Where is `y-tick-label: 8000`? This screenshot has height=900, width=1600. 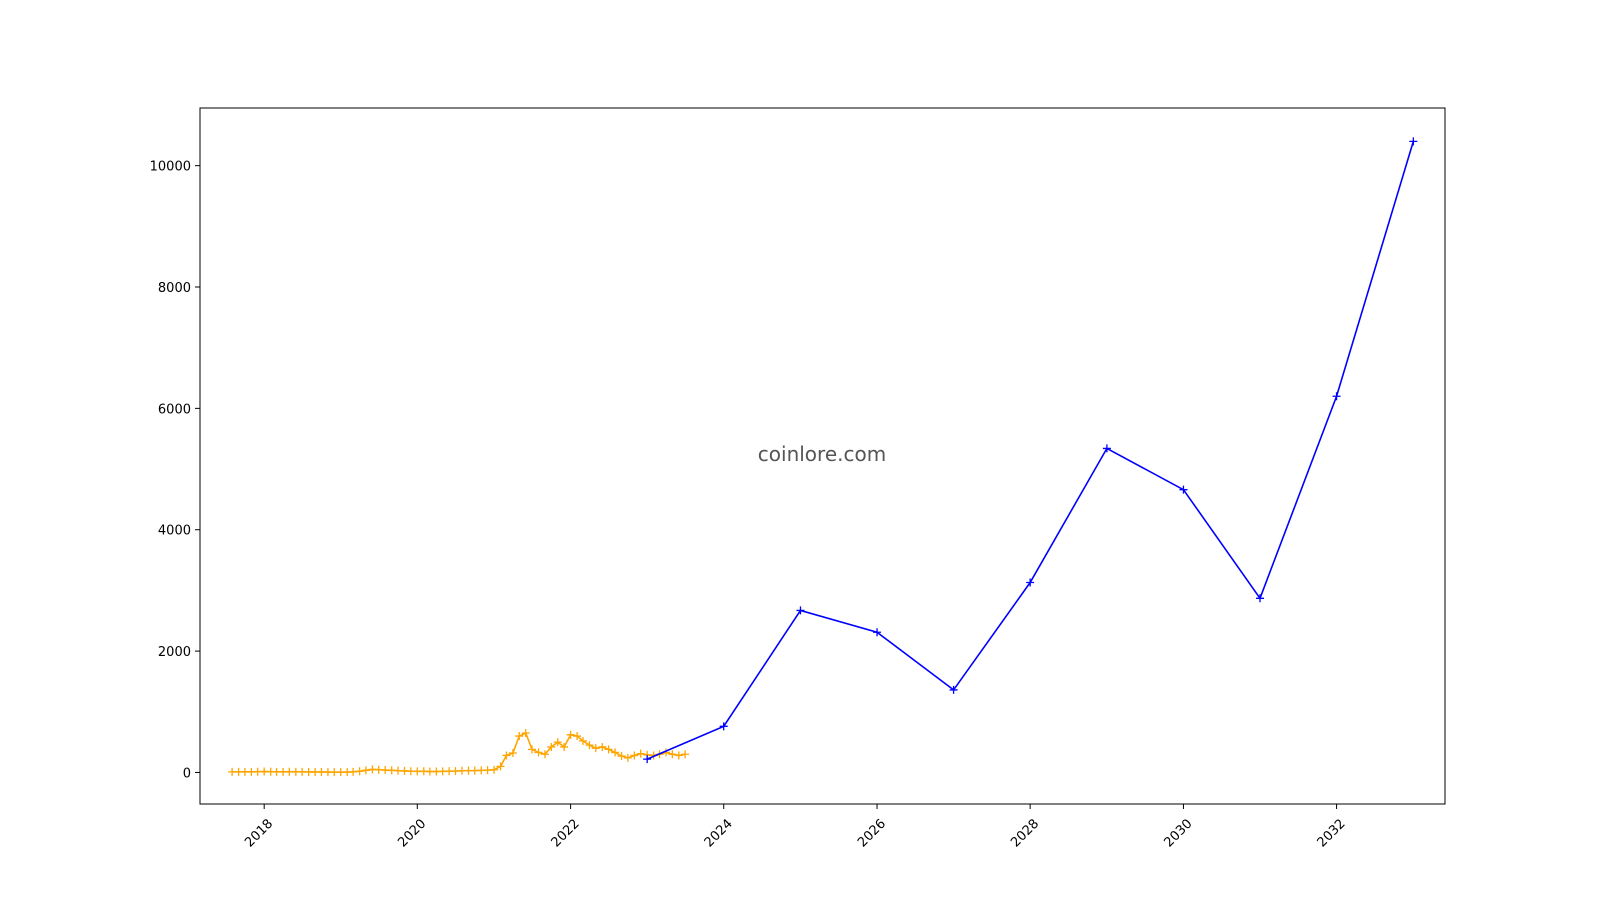 y-tick-label: 8000 is located at coordinates (174, 288).